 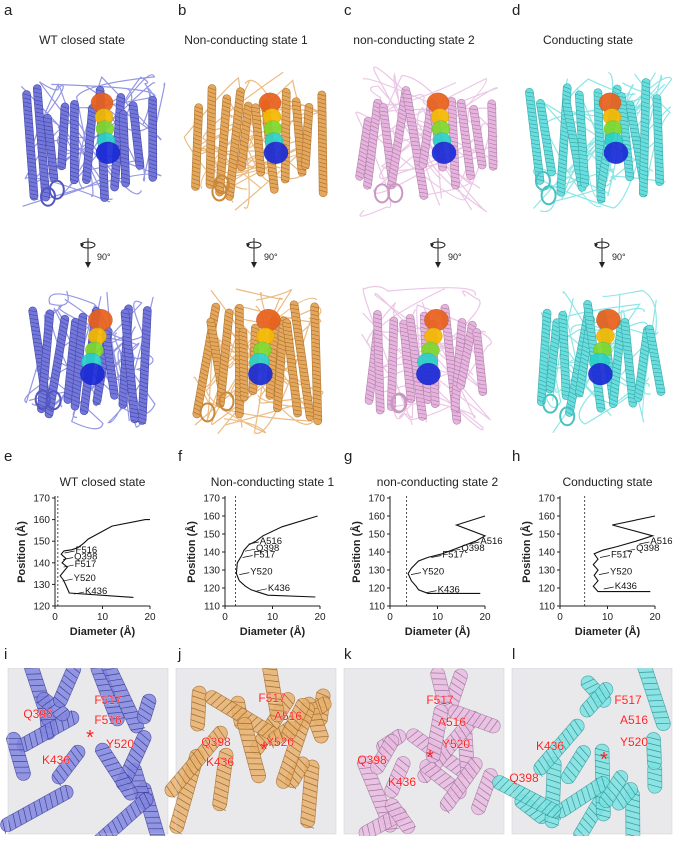 I want to click on x-axis-label: Diameter (Å), so click(x=103, y=631).